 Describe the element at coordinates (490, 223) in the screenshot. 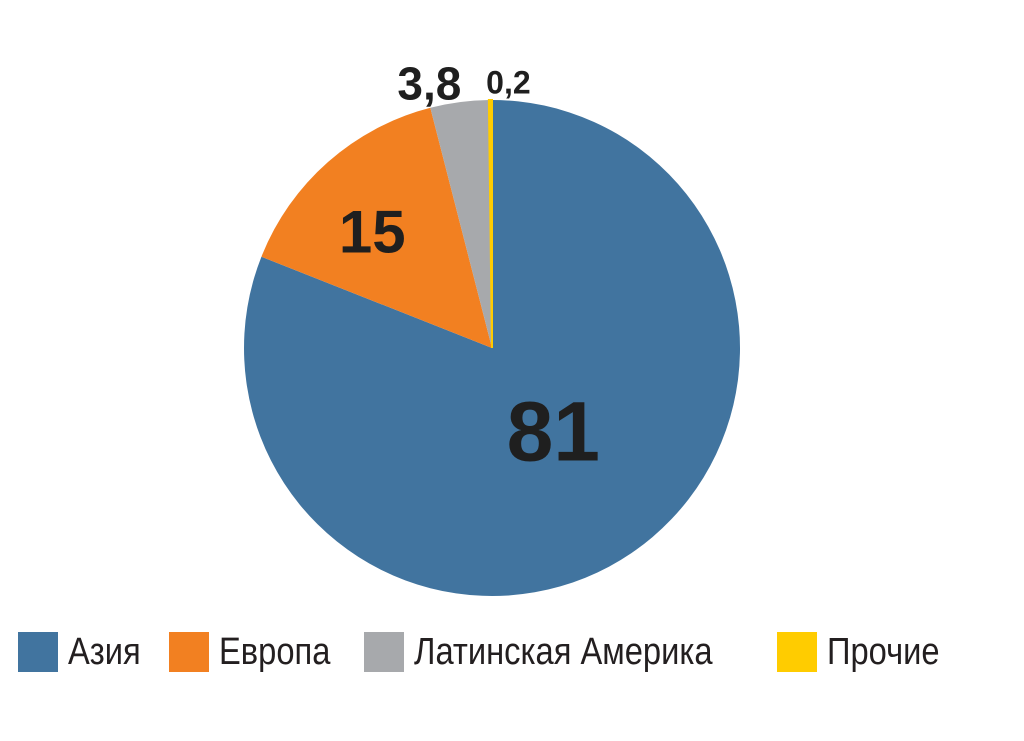

I see `pie-slice-other` at that location.